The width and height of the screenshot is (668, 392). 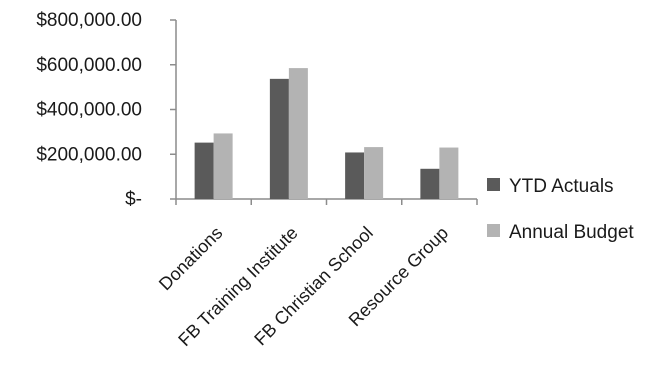 I want to click on legend: YTD Actuals Annual Budget, so click(x=560, y=209).